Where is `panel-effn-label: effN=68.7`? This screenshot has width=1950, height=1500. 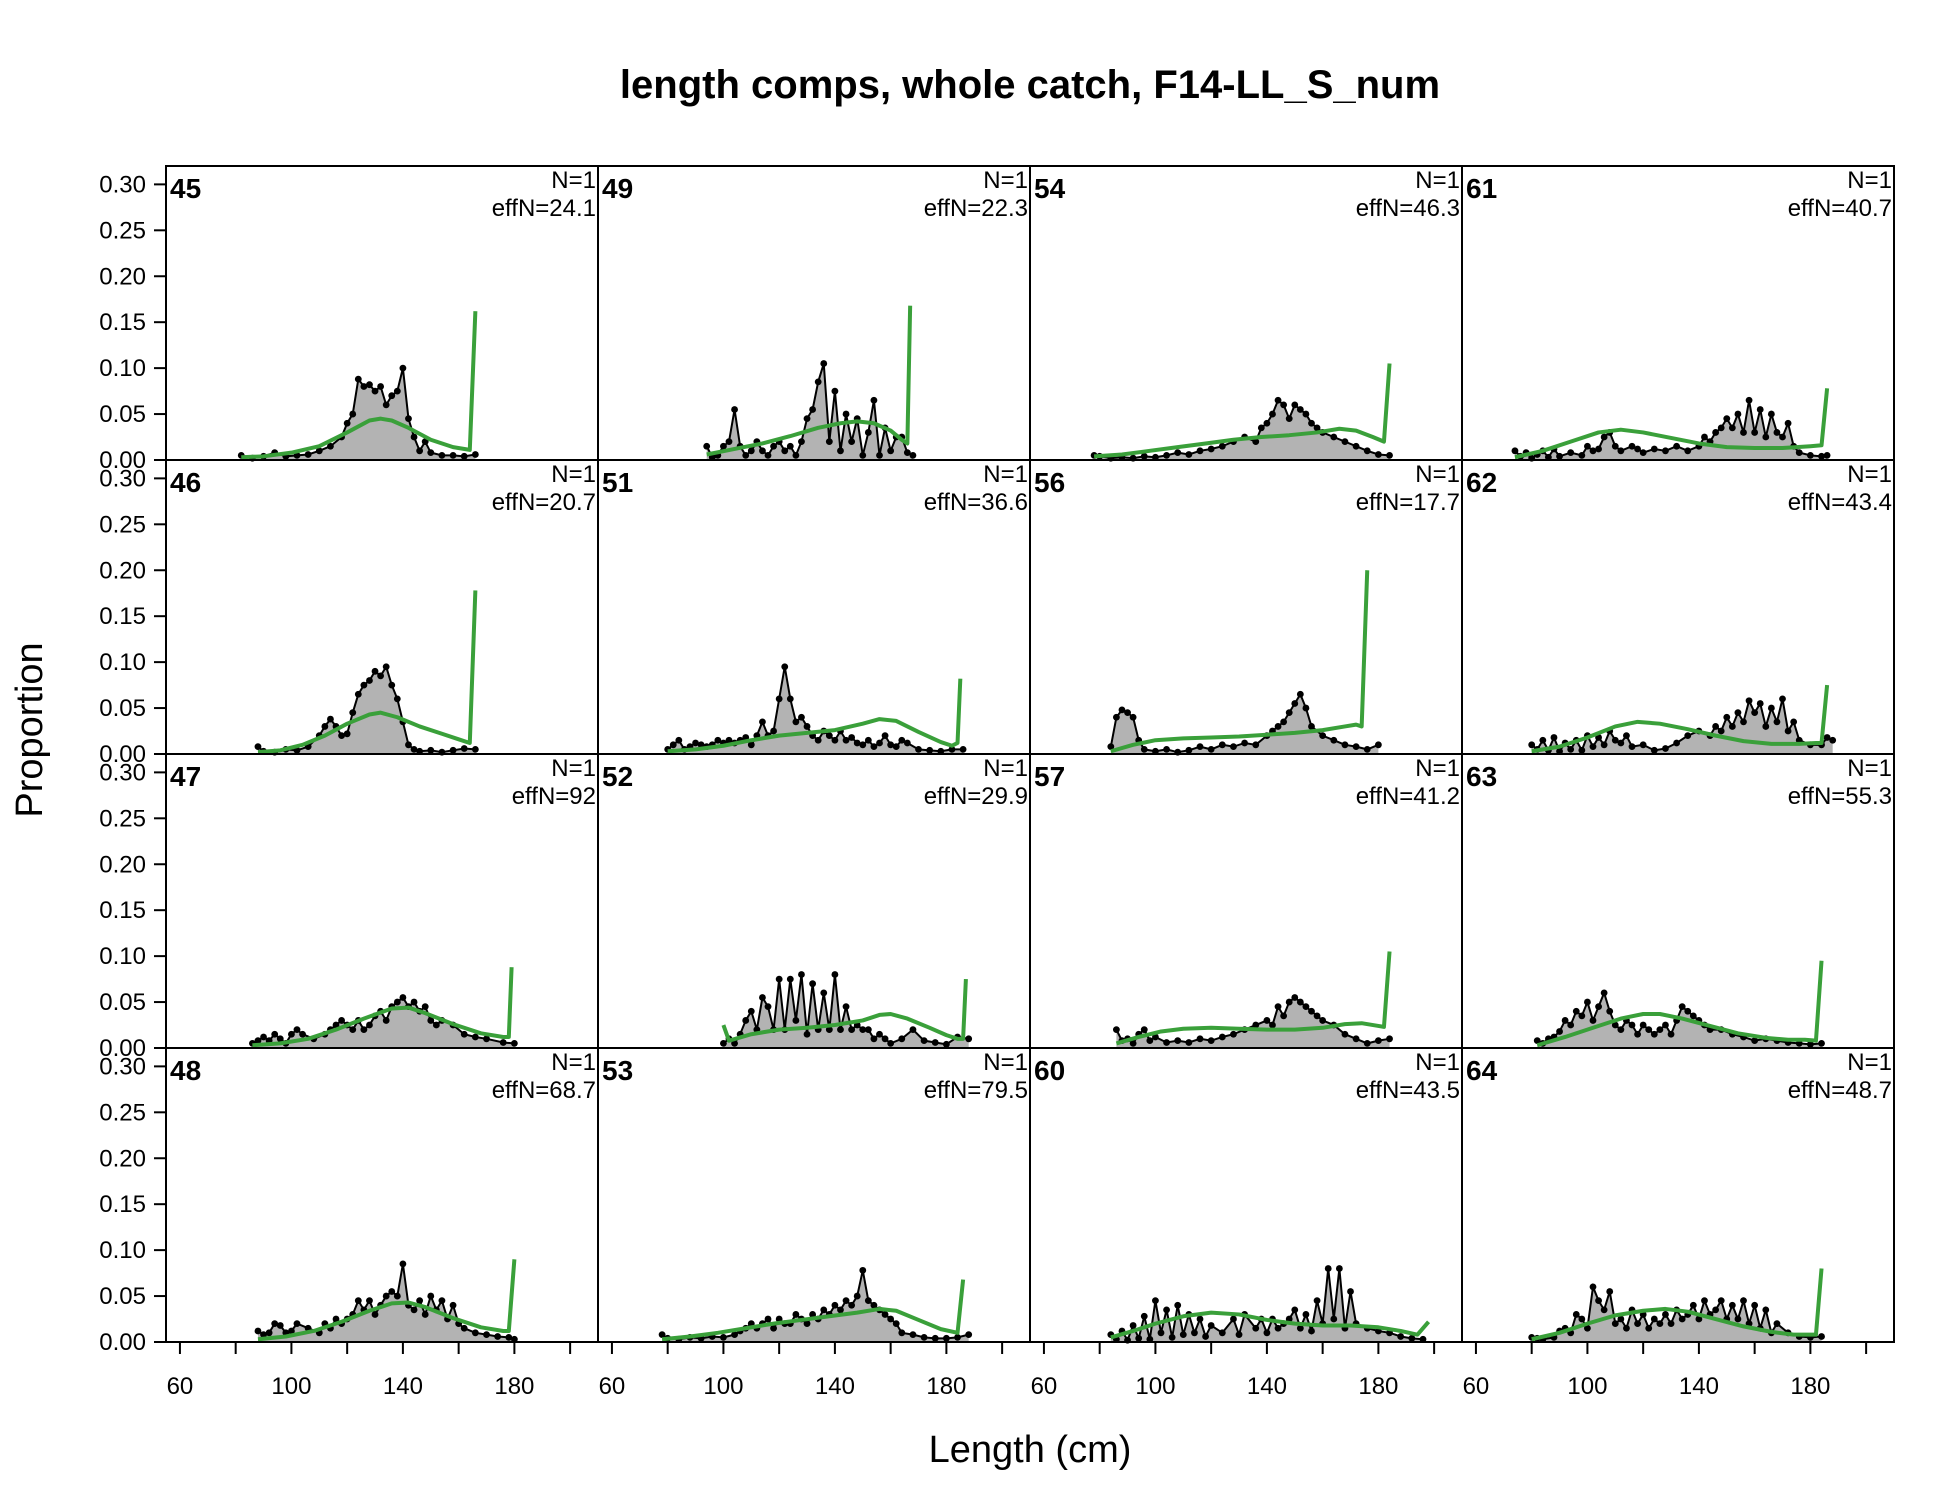 panel-effn-label: effN=68.7 is located at coordinates (544, 1090).